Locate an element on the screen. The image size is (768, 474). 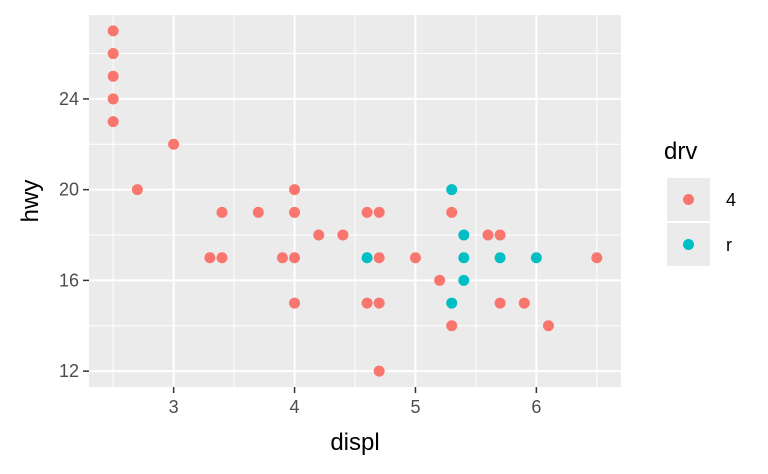
y-tick-label: 24 is located at coordinates (69, 99).